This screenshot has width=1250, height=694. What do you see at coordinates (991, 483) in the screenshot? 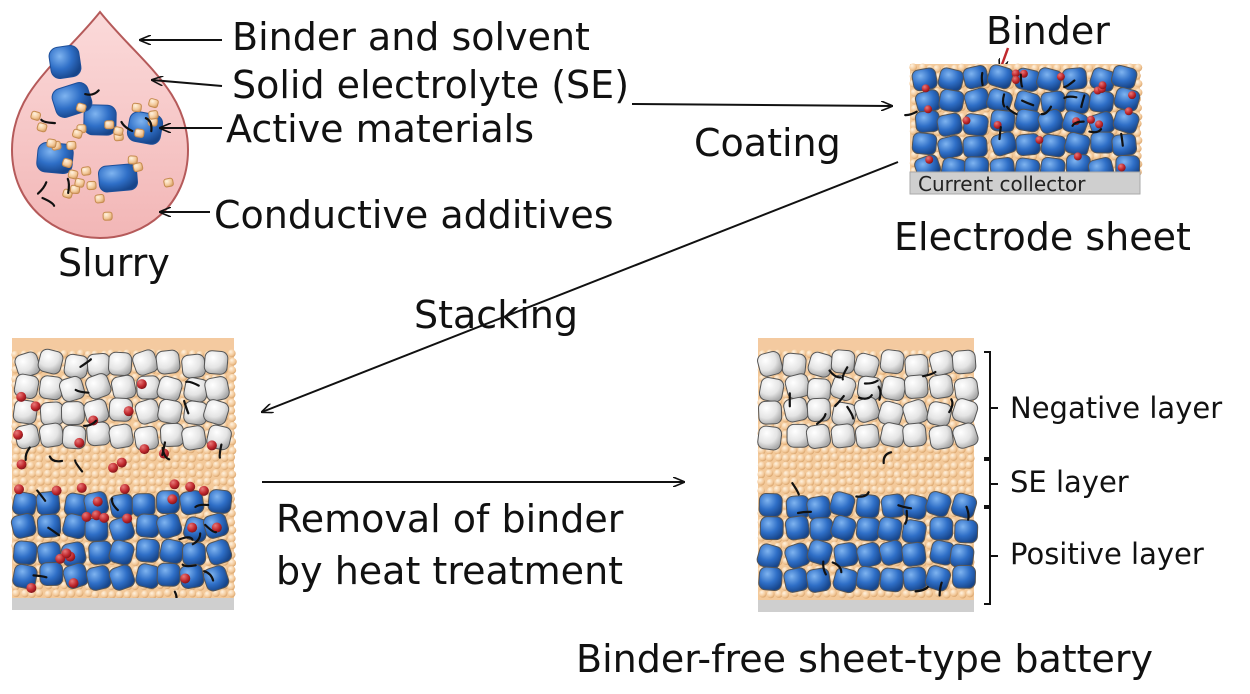
I see `bracket-se` at bounding box center [991, 483].